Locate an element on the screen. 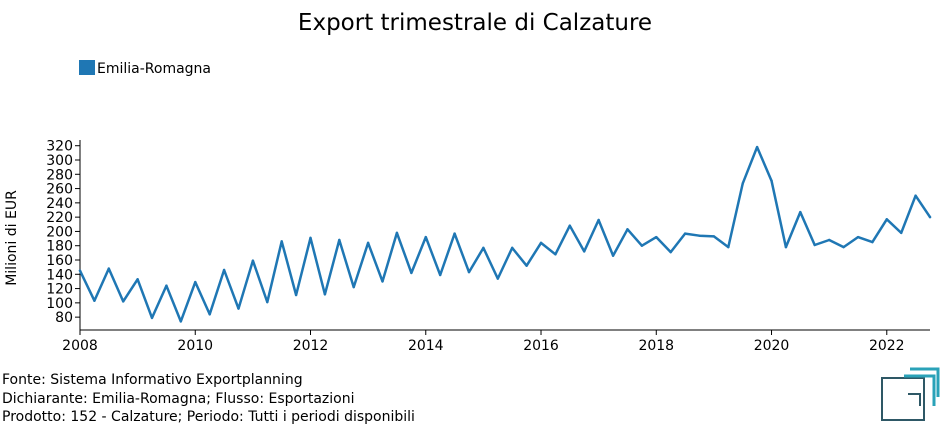 The height and width of the screenshot is (435, 950). y-tick-label: 80 is located at coordinates (64, 318).